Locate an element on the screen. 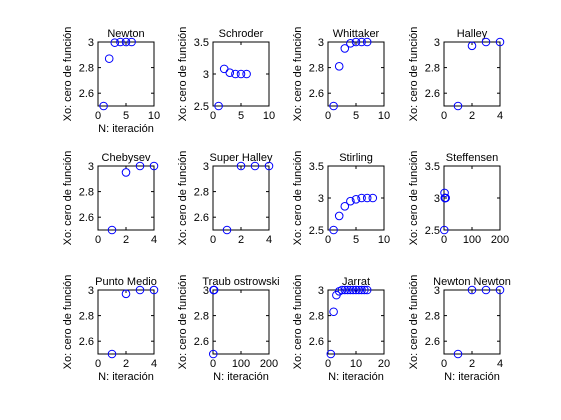 This screenshot has width=561, height=420. x-tick-label: 100 is located at coordinates (472, 240).